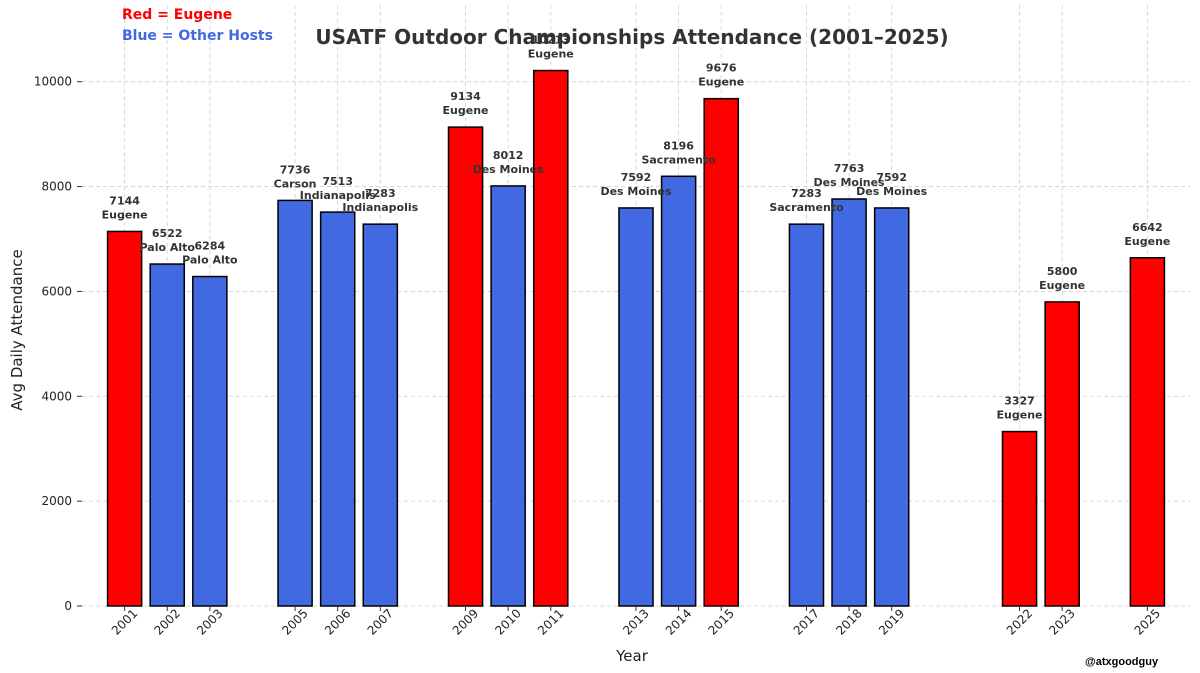 This screenshot has width=1200, height=673. Describe the element at coordinates (167, 233) in the screenshot. I see `value-label-2002: 6522` at that location.